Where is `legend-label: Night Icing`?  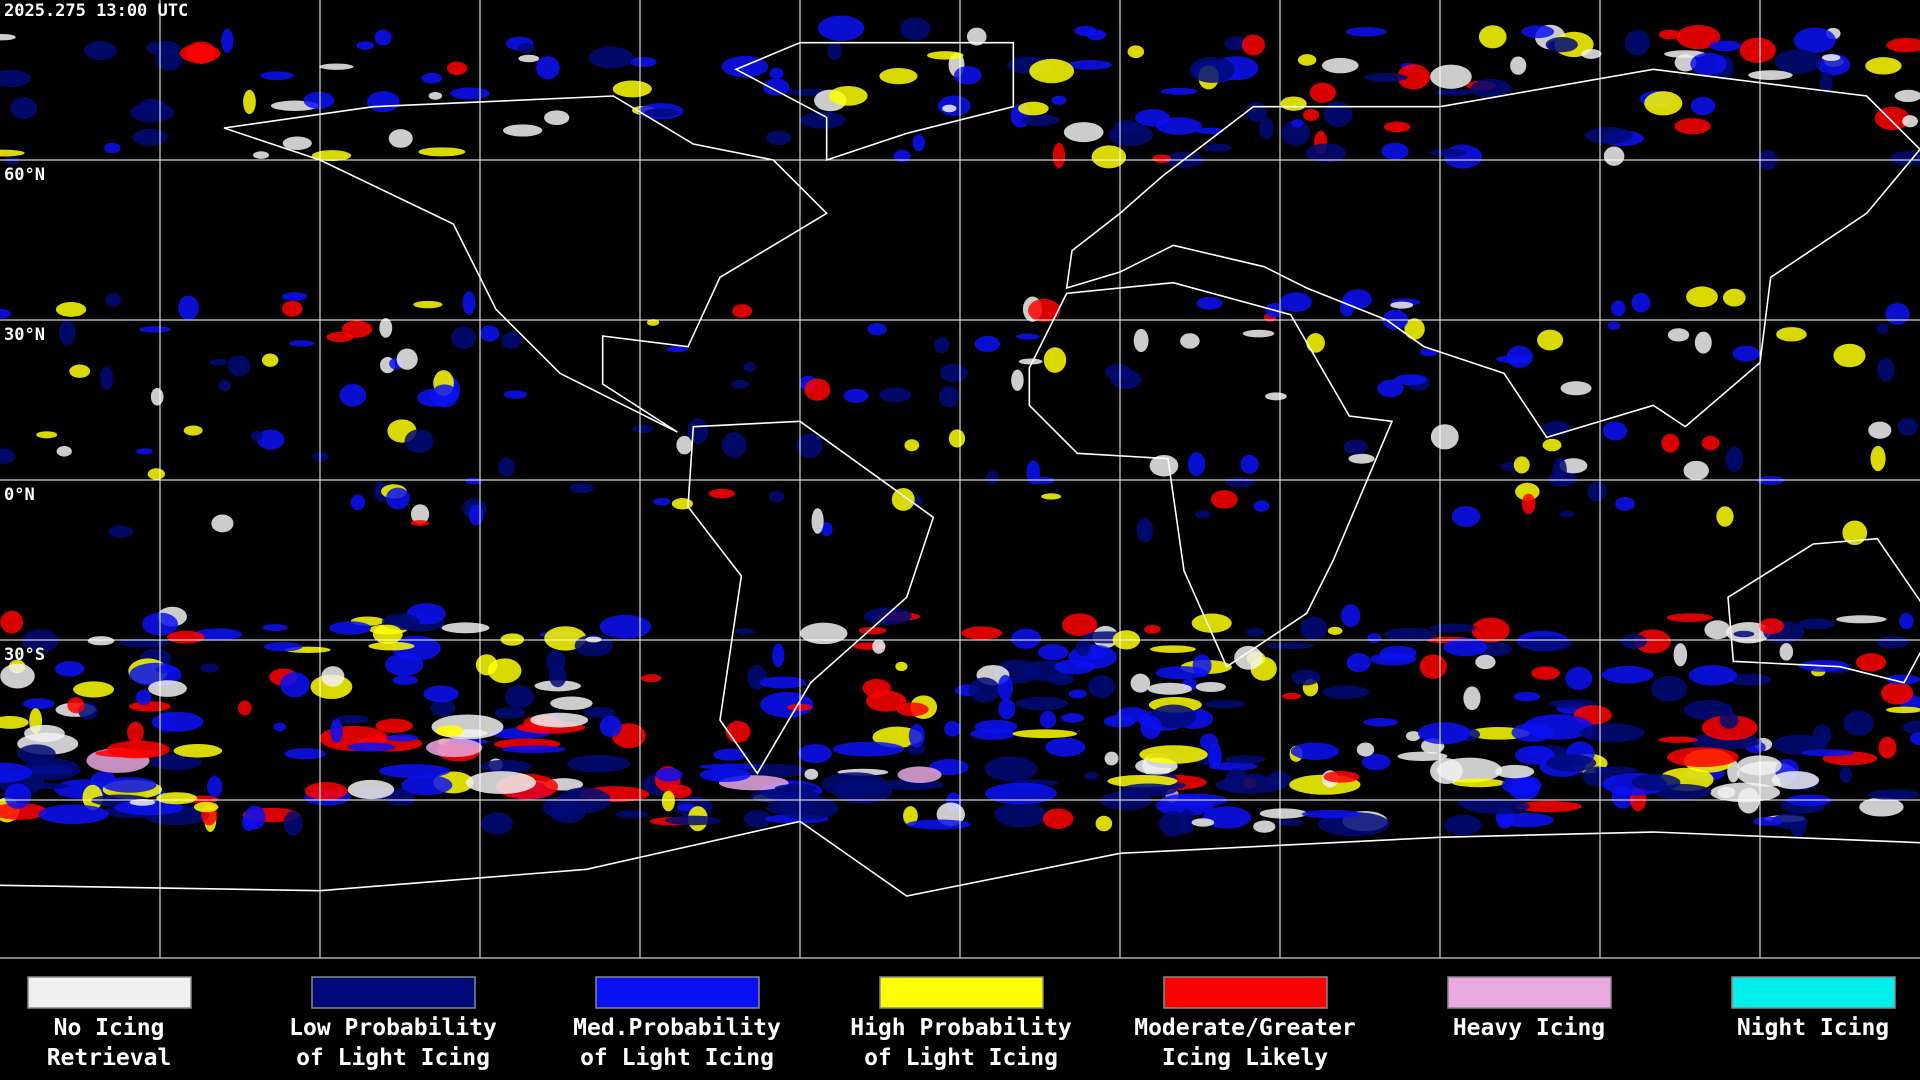 legend-label: Night Icing is located at coordinates (1813, 1028).